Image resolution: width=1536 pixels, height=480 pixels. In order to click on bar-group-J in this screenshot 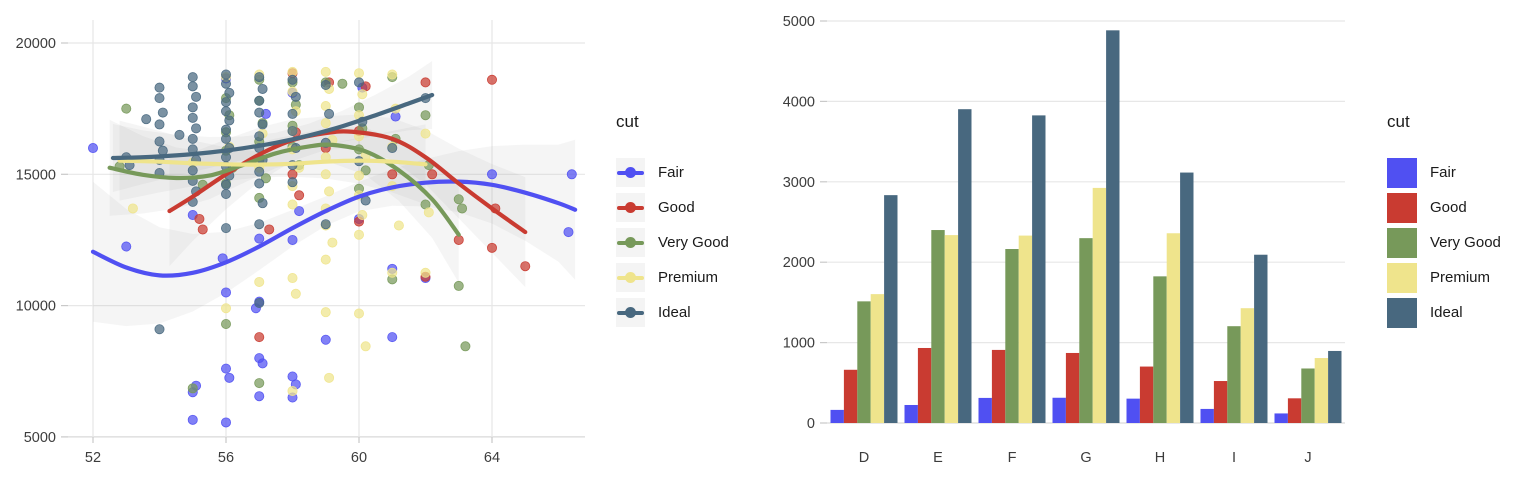, I will do `click(1308, 386)`.